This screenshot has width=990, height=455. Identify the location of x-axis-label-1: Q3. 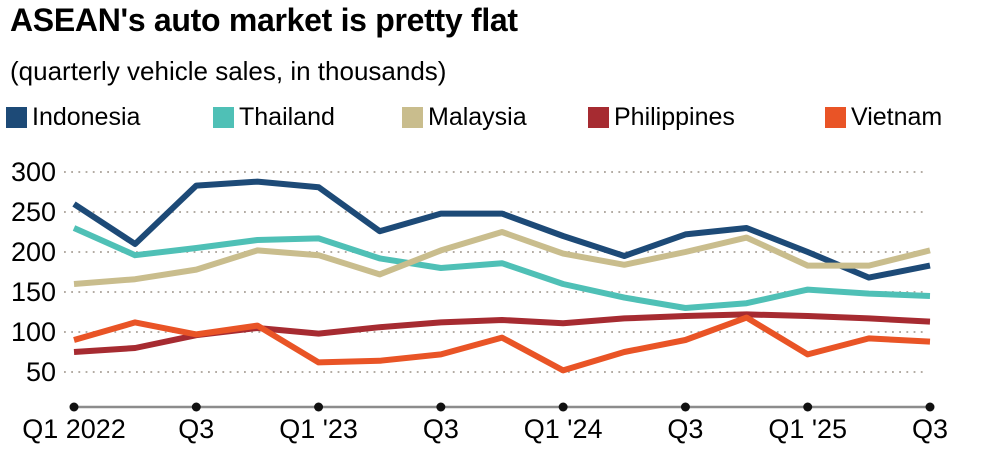
(196, 429).